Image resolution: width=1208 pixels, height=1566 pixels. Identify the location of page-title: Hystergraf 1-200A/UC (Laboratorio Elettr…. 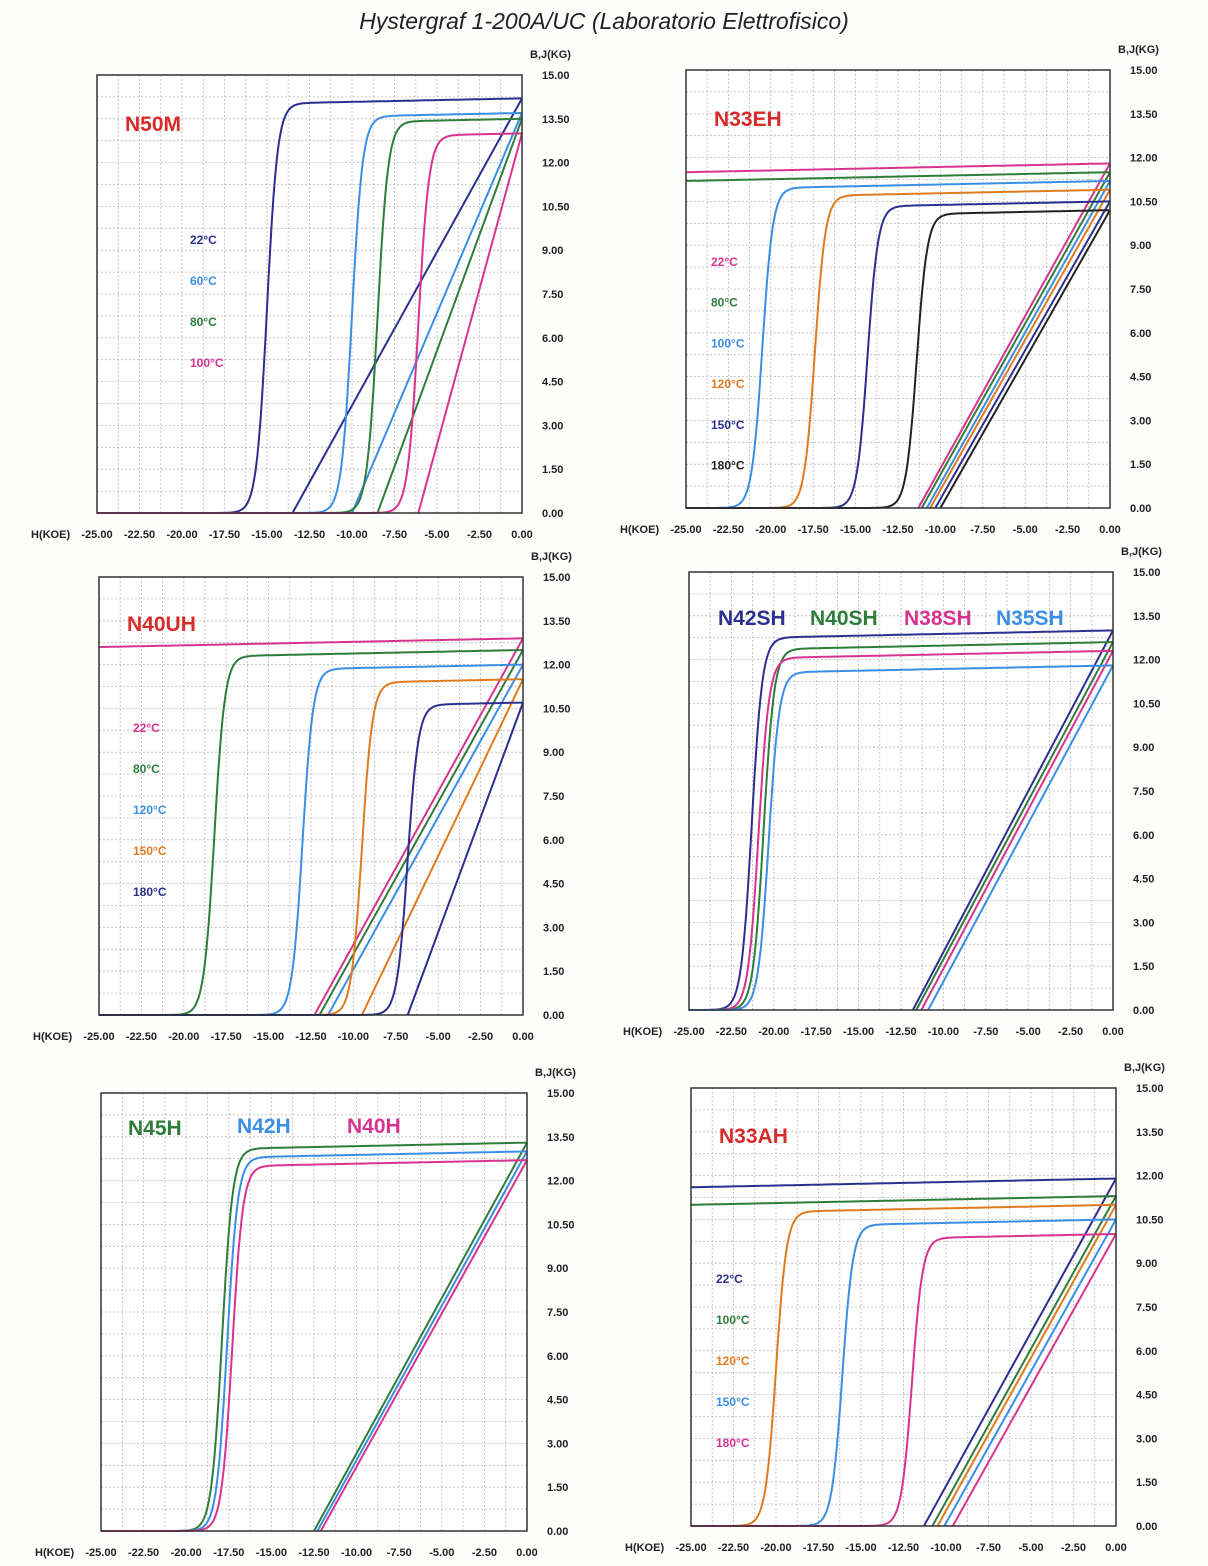
(604, 21).